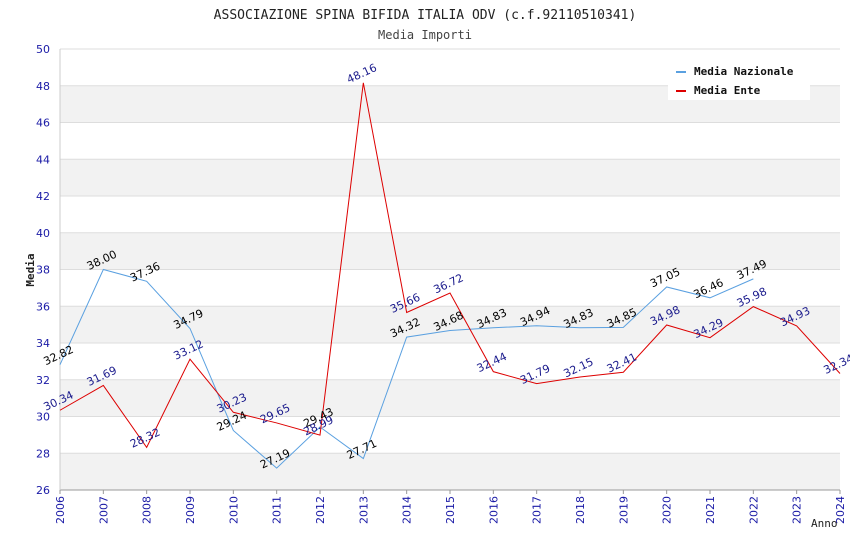 The width and height of the screenshot is (850, 550). I want to click on y-tick-label: 30, so click(43, 417).